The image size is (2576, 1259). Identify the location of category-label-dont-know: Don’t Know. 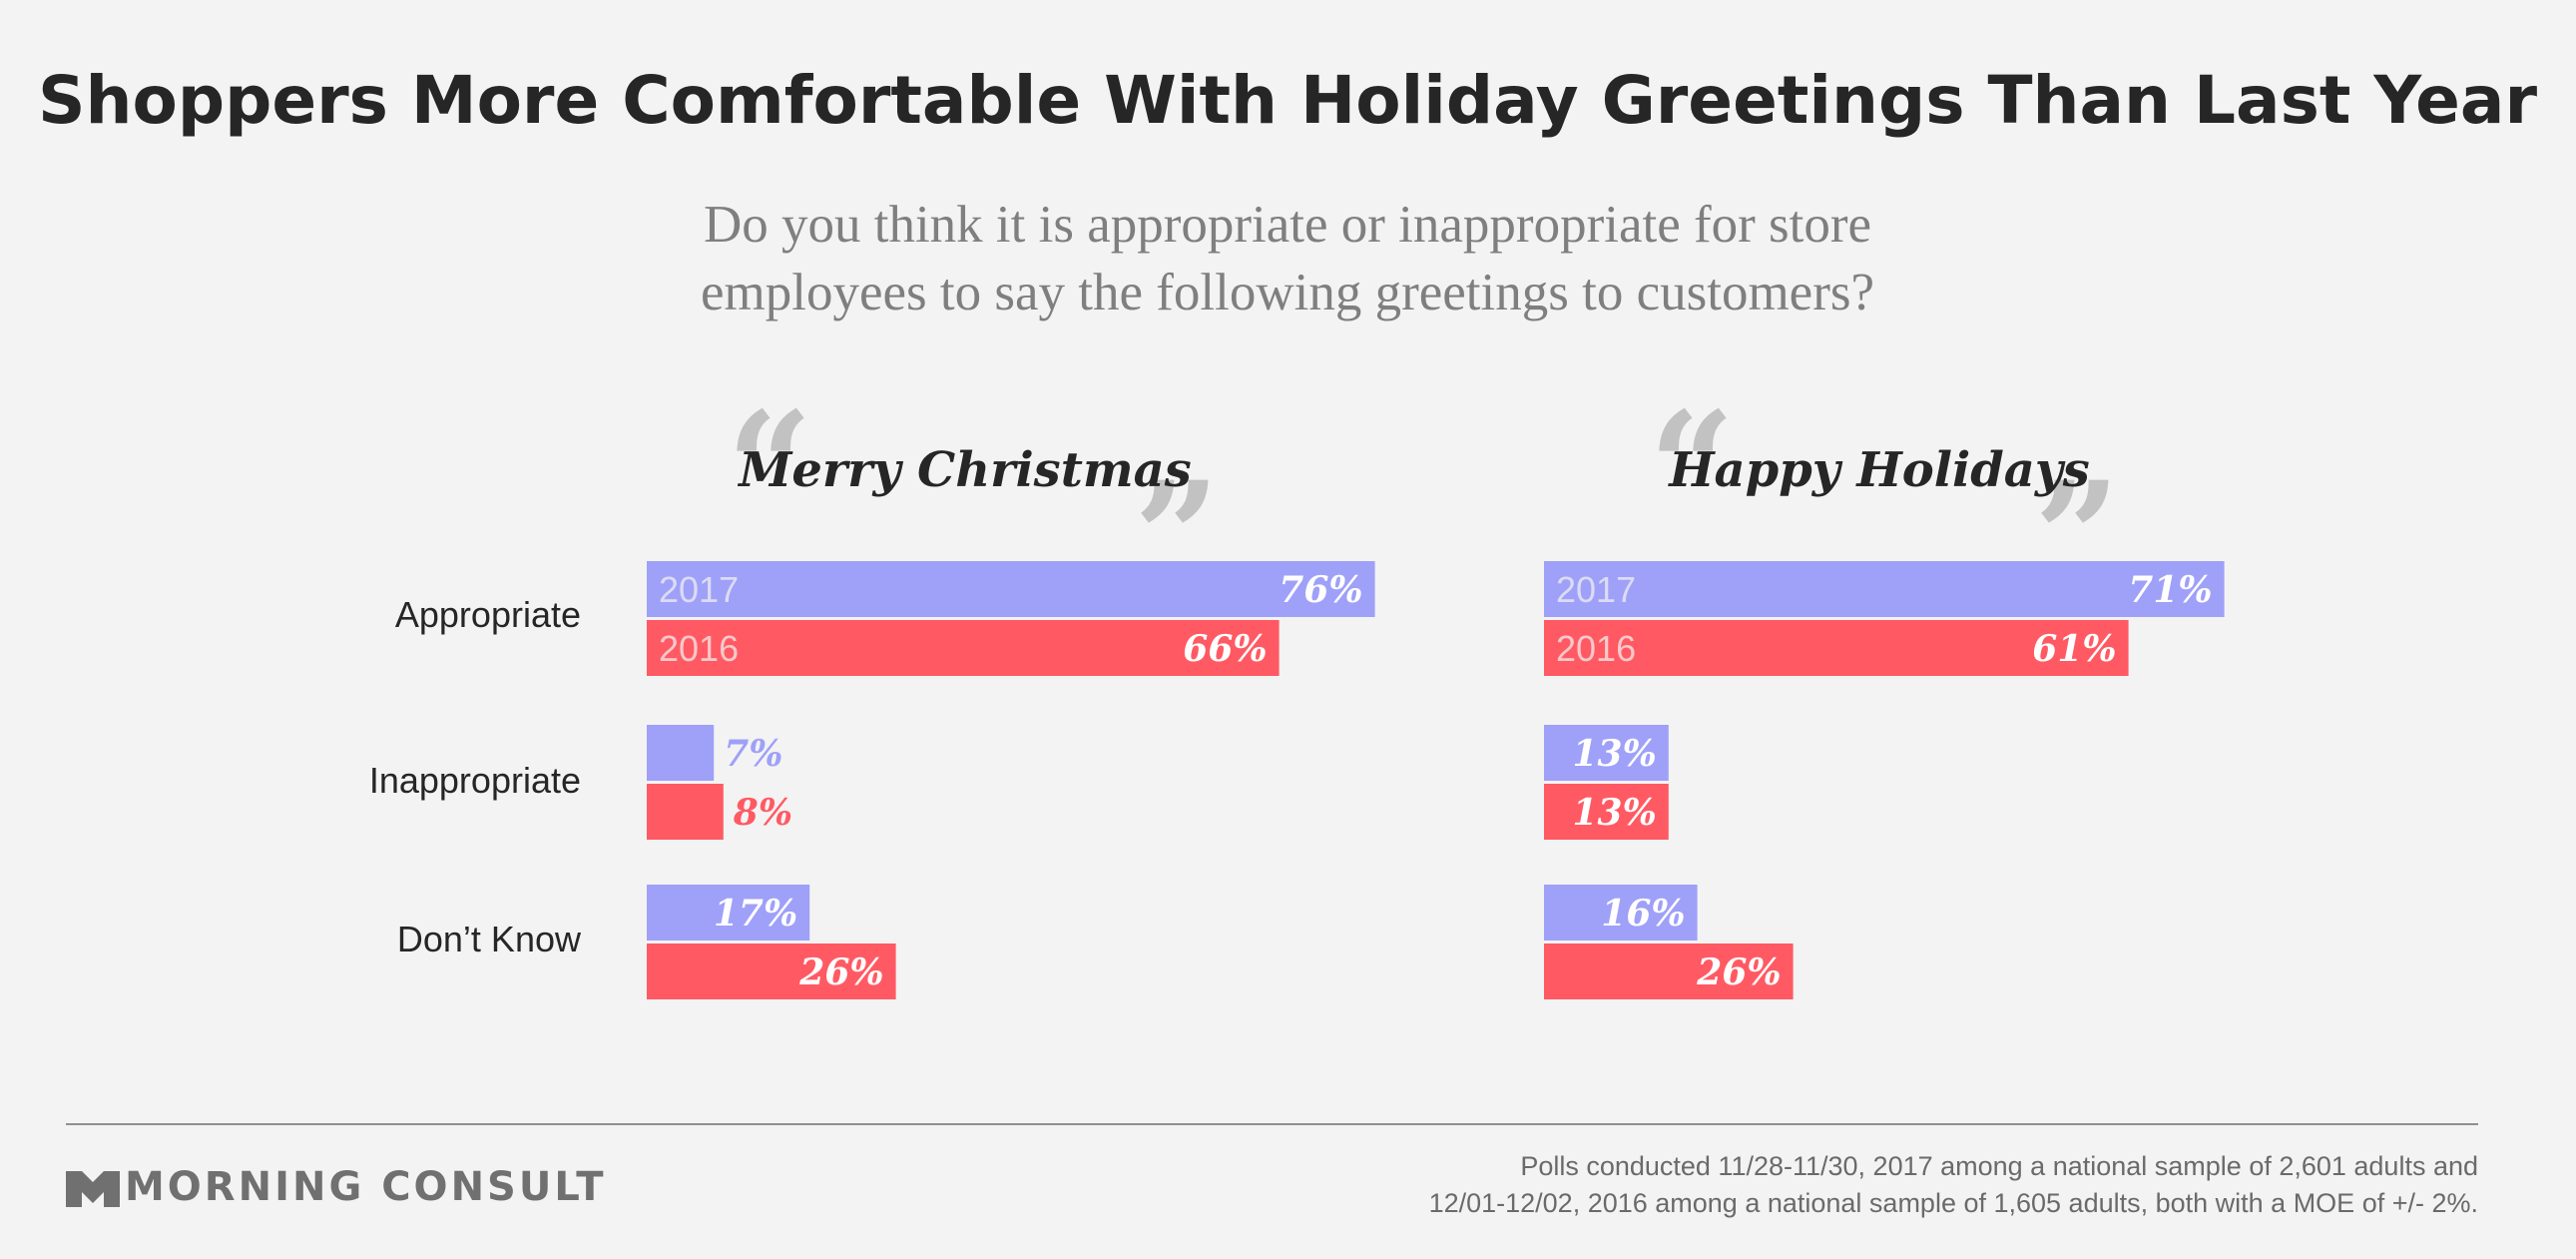
(490, 939).